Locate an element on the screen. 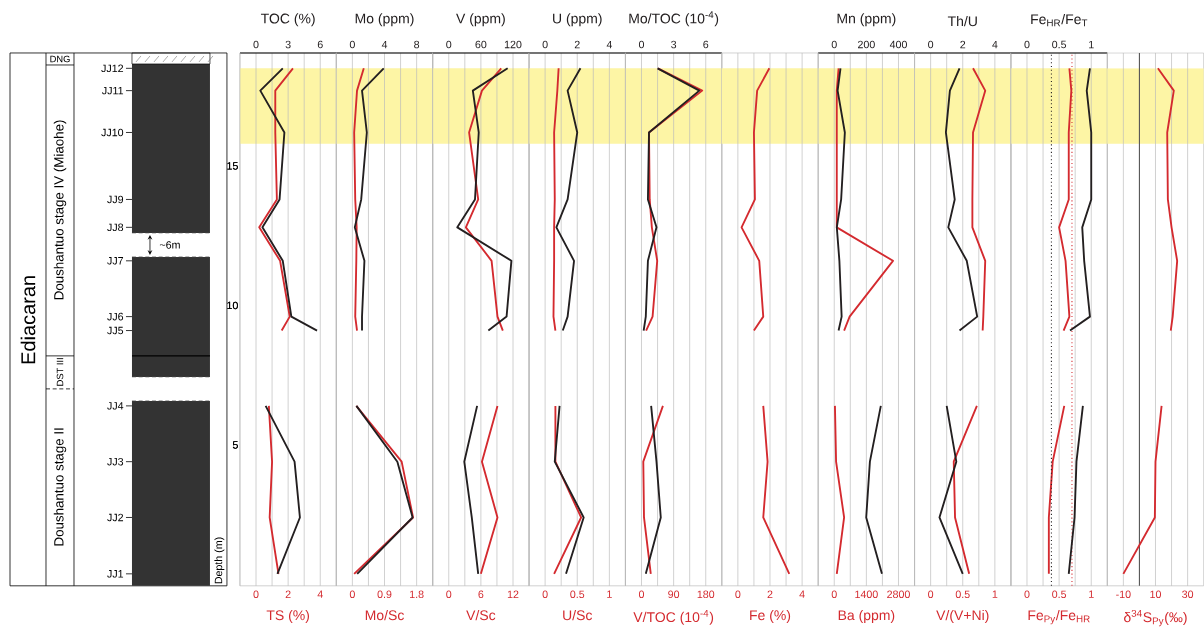 This screenshot has height=638, width=1204. x2-tick-label: 60 is located at coordinates (481, 44).